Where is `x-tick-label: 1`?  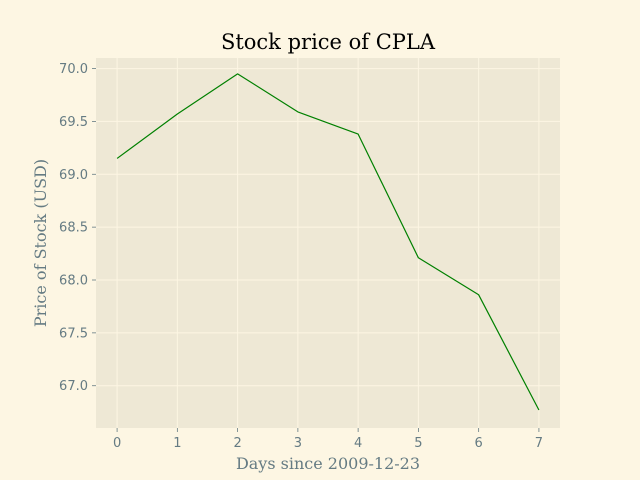
x-tick-label: 1 is located at coordinates (177, 443).